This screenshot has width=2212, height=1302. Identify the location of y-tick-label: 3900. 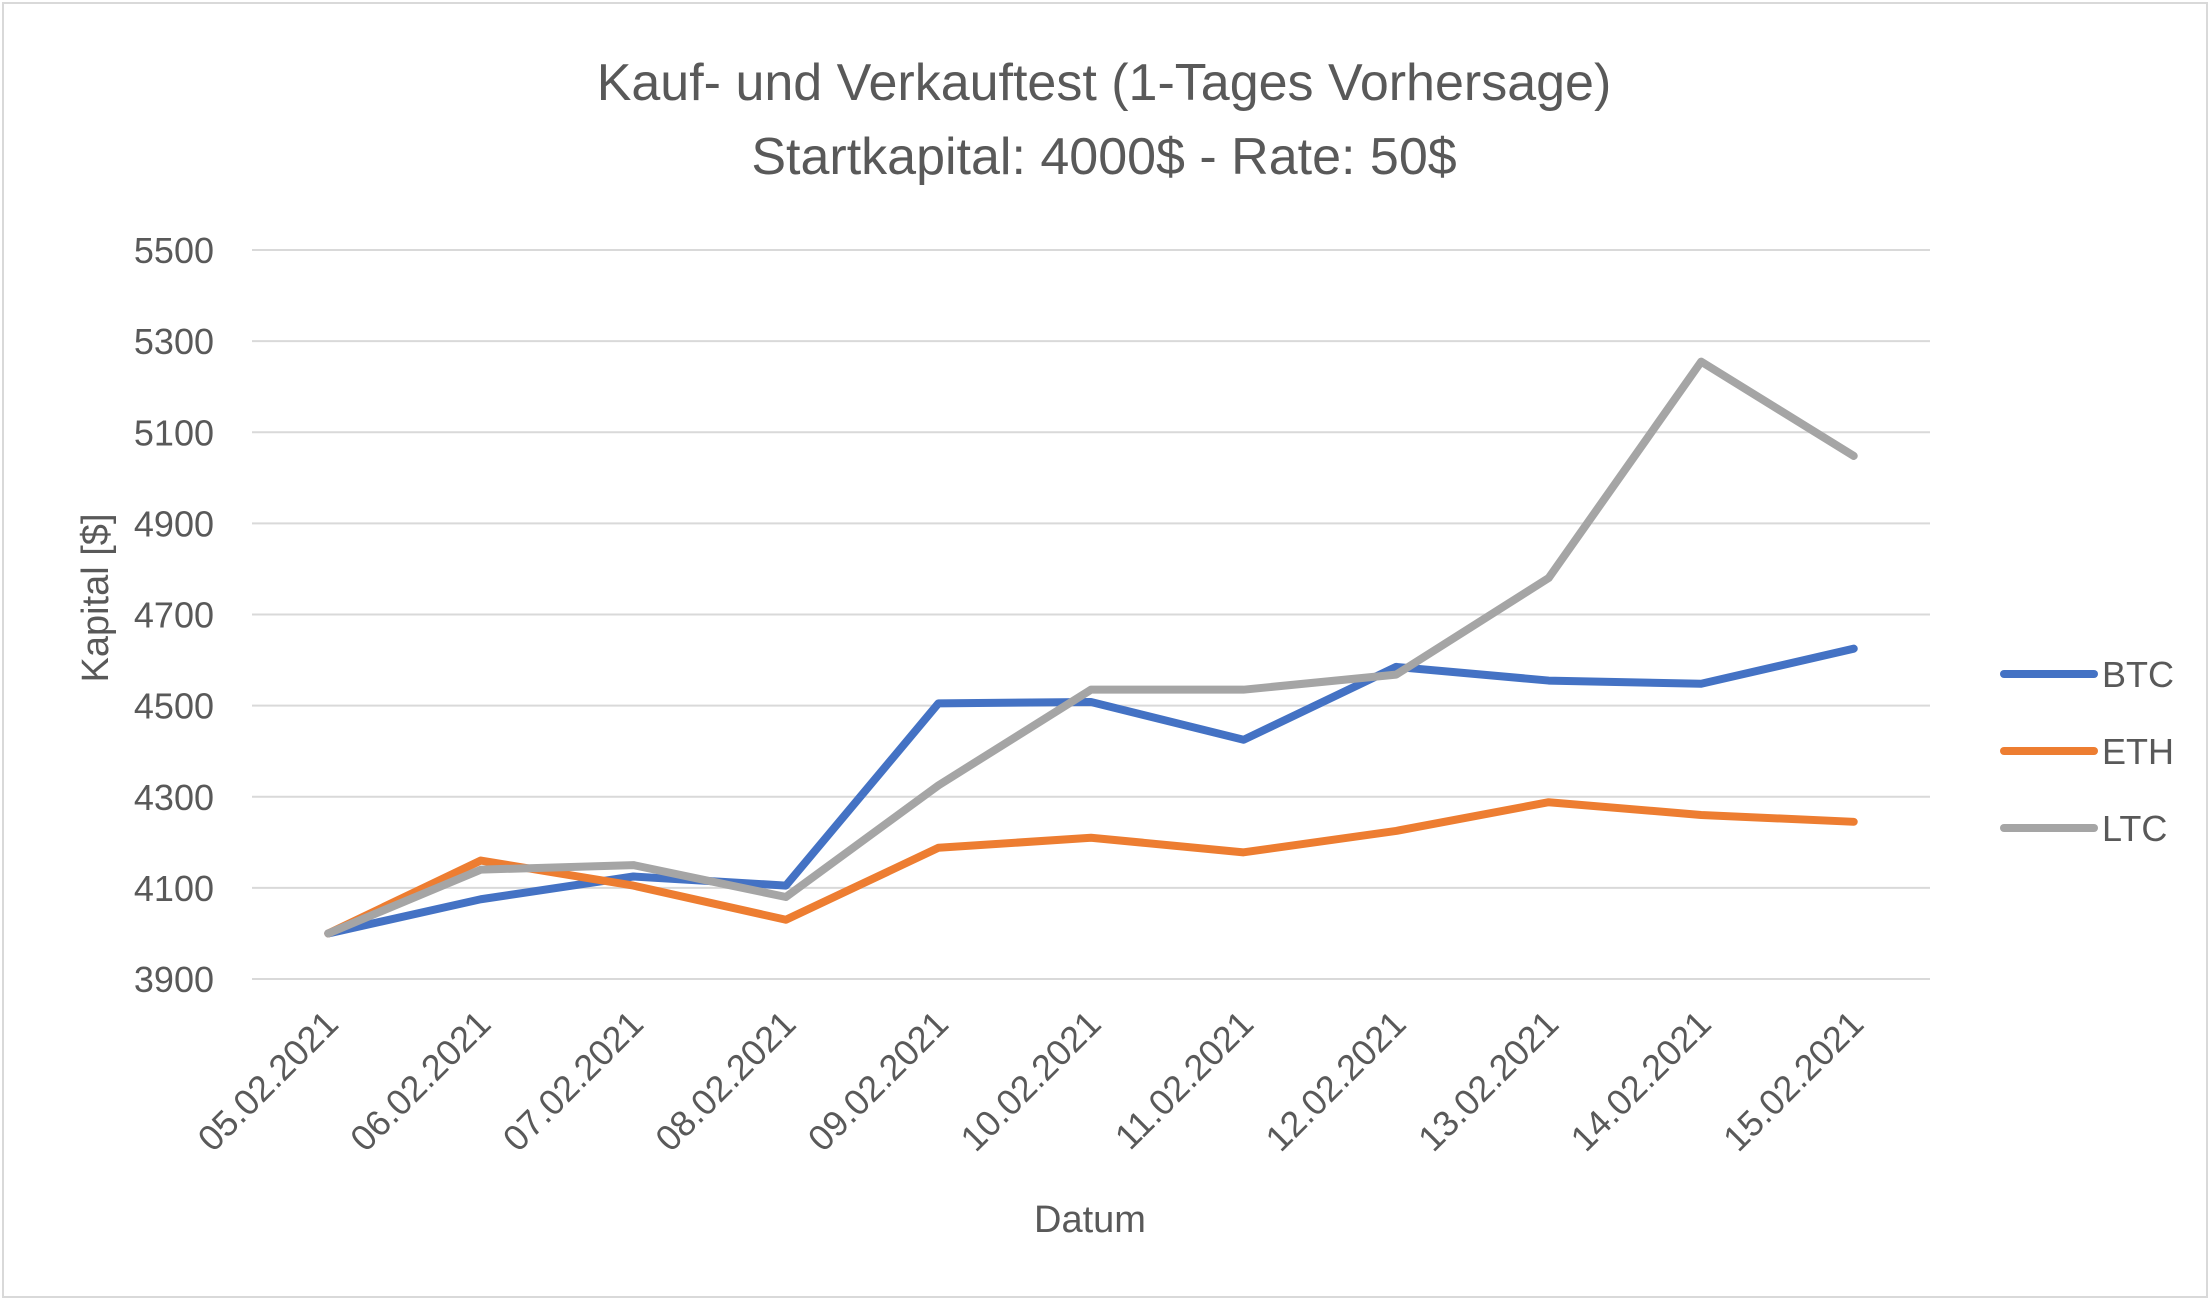
(174, 979).